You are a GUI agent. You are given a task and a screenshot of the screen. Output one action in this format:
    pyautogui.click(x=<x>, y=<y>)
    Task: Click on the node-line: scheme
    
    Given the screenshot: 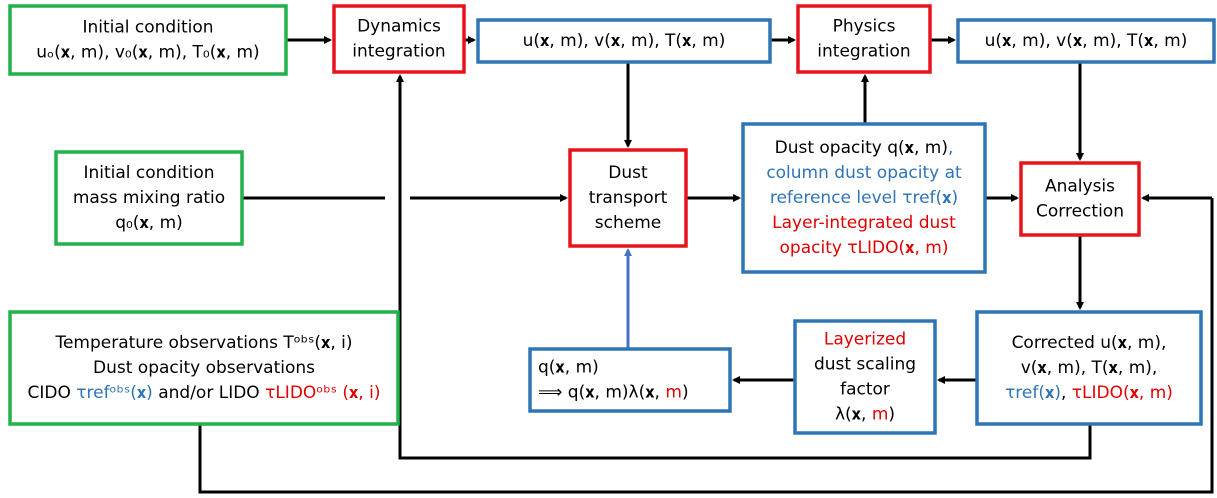 What is the action you would take?
    pyautogui.click(x=628, y=223)
    